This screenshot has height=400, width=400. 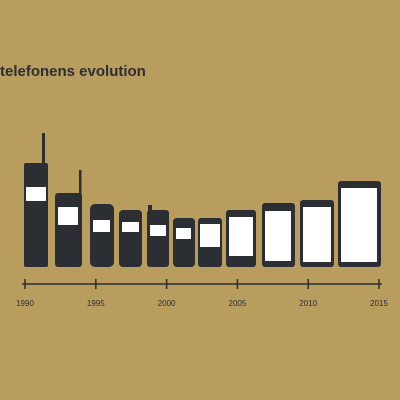 What do you see at coordinates (96, 303) in the screenshot?
I see `x-tick-label: 1995` at bounding box center [96, 303].